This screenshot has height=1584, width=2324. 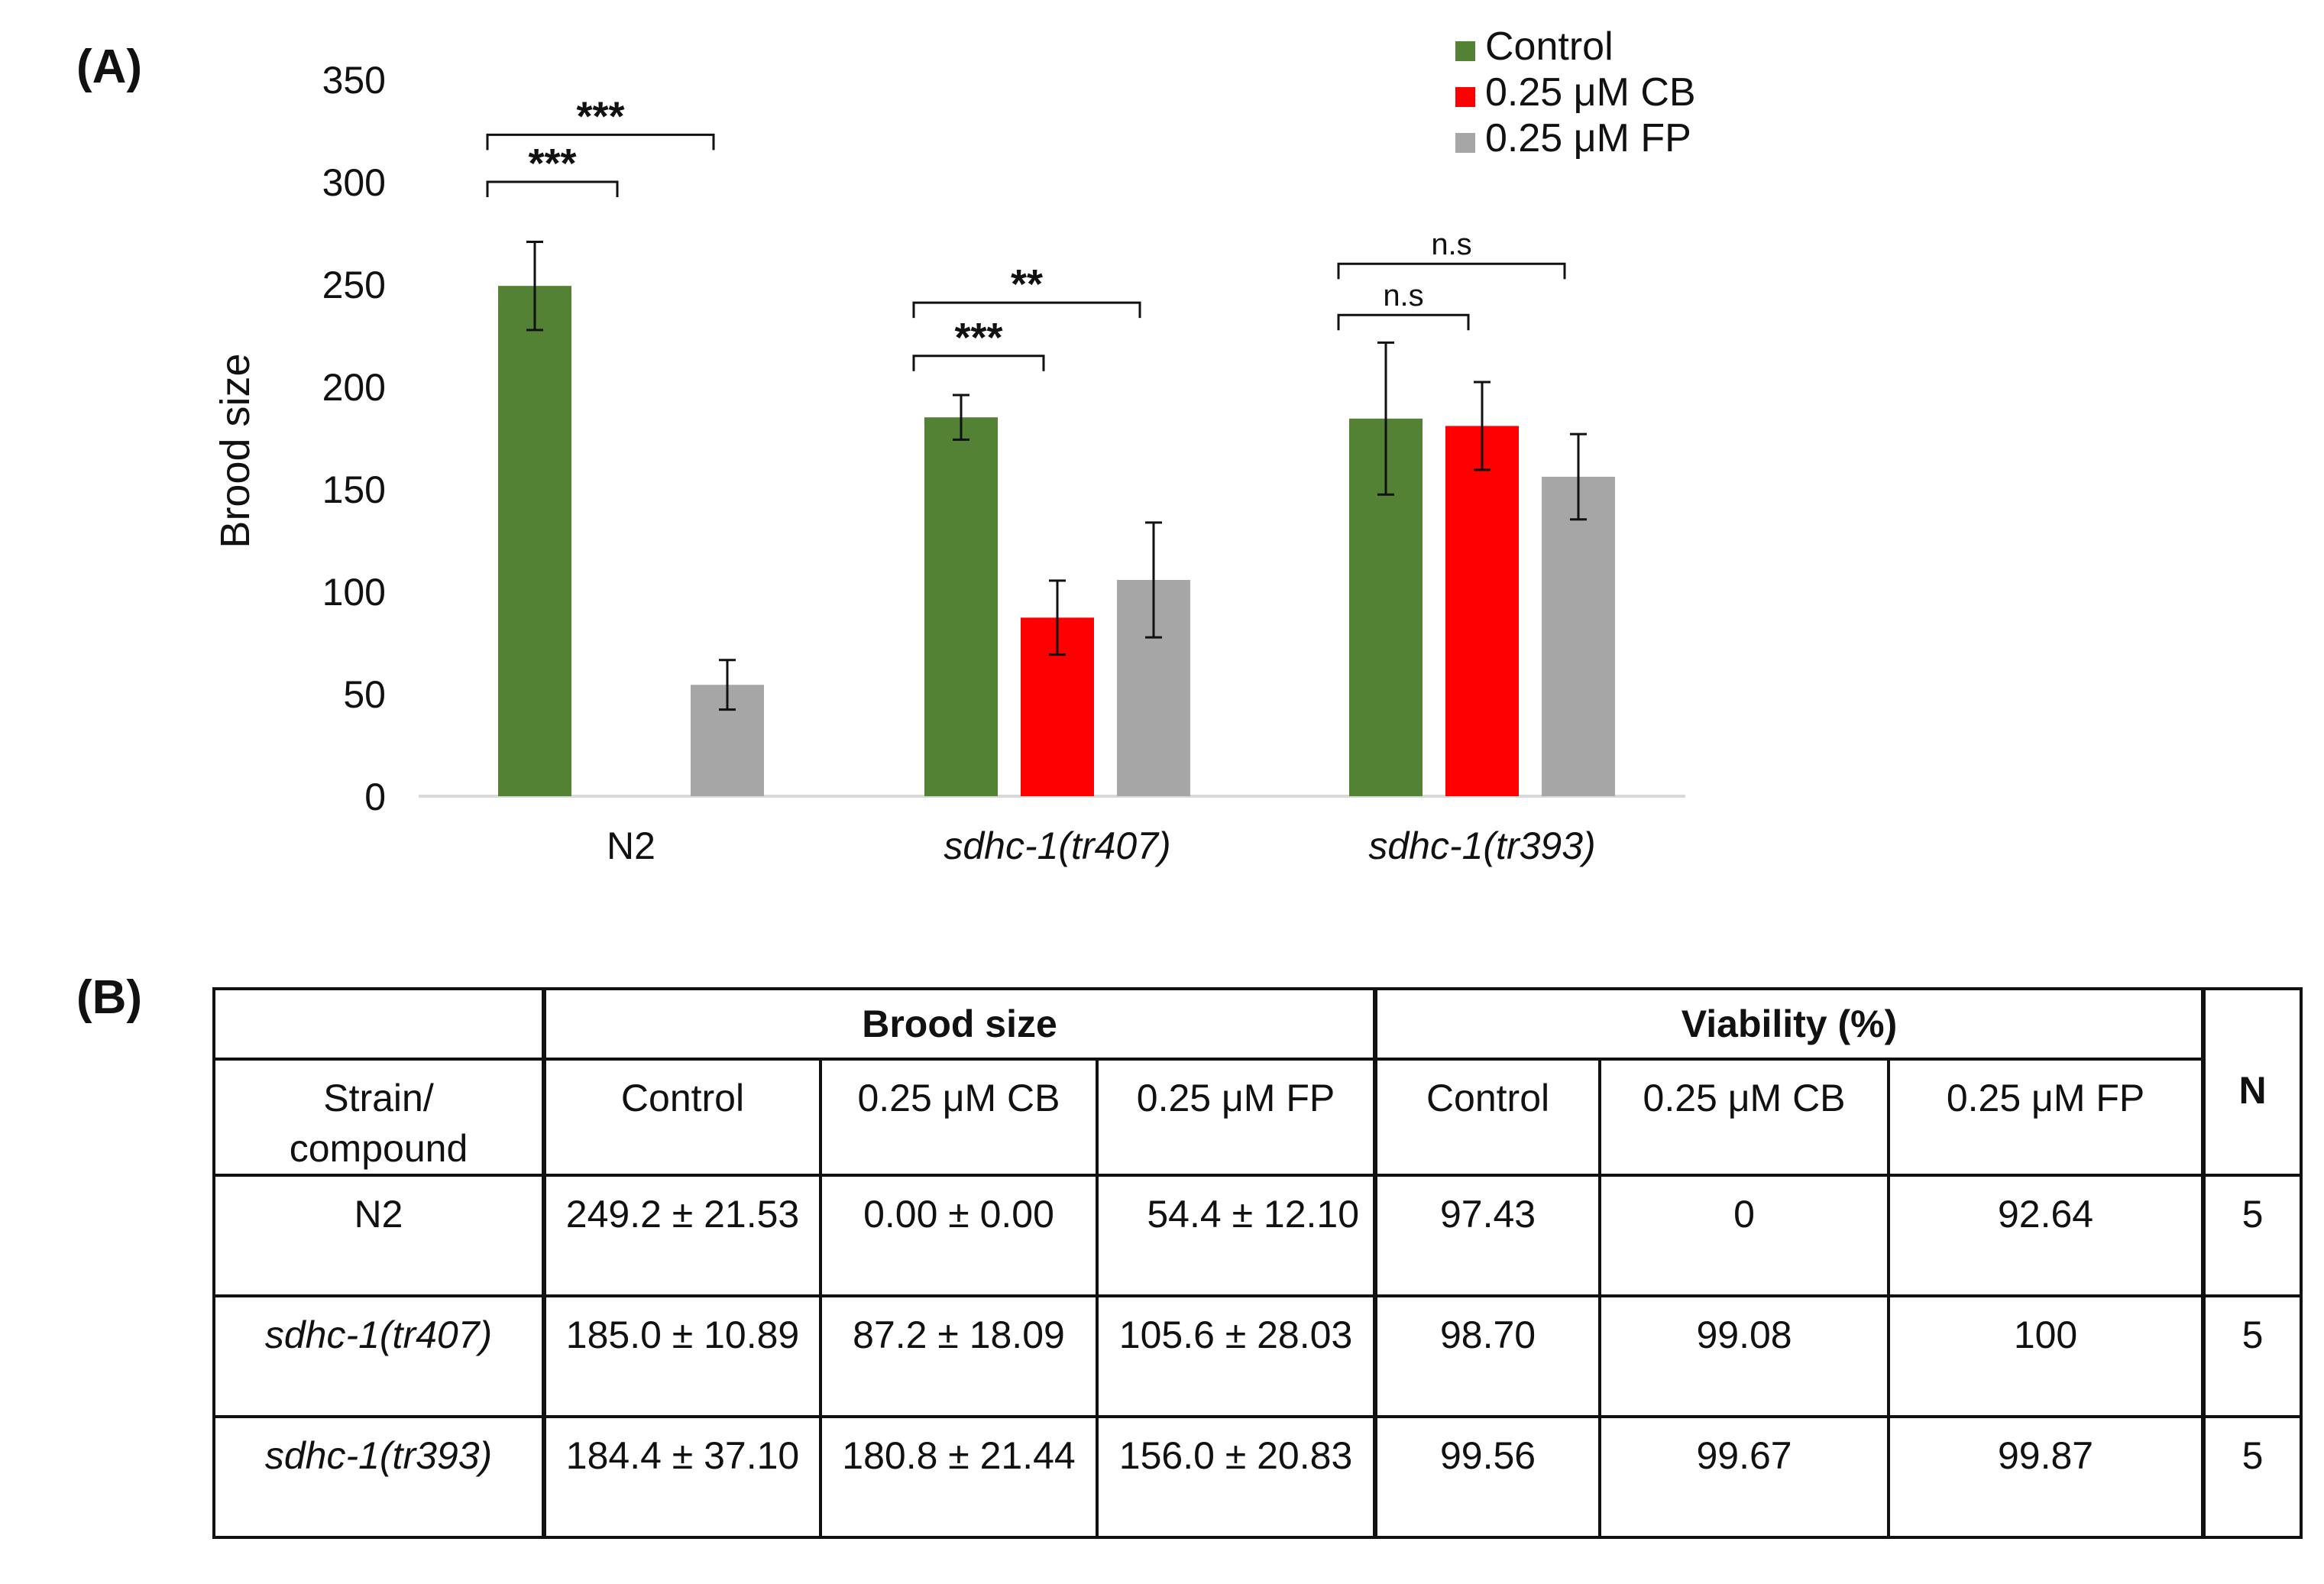 I want to click on legend-item: 0.25 μM FP, so click(x=1573, y=138).